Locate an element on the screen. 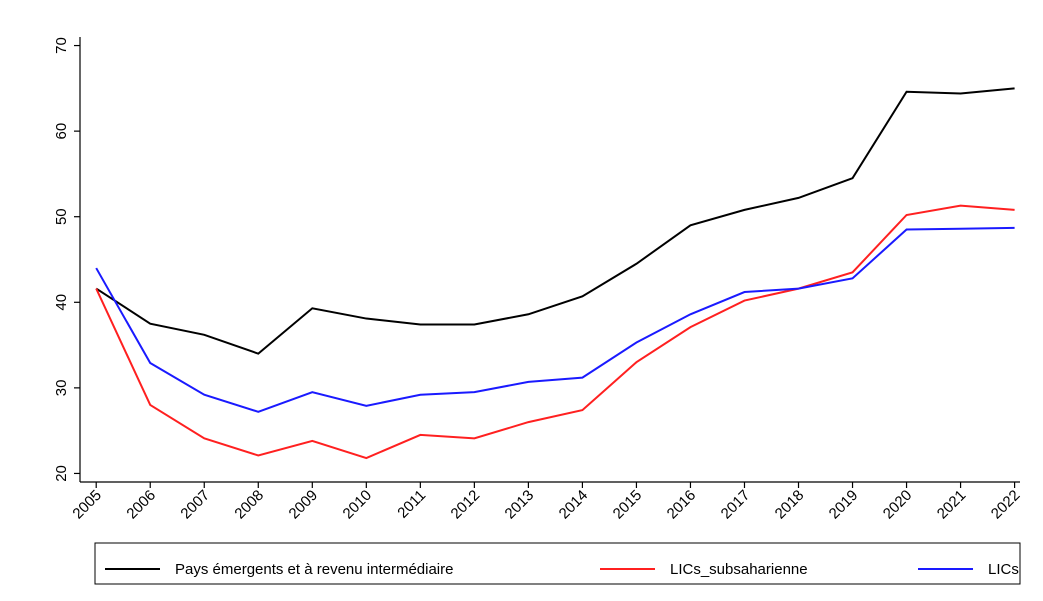  legend-label: Pays émergents et à revenu intermédiaire is located at coordinates (314, 569).